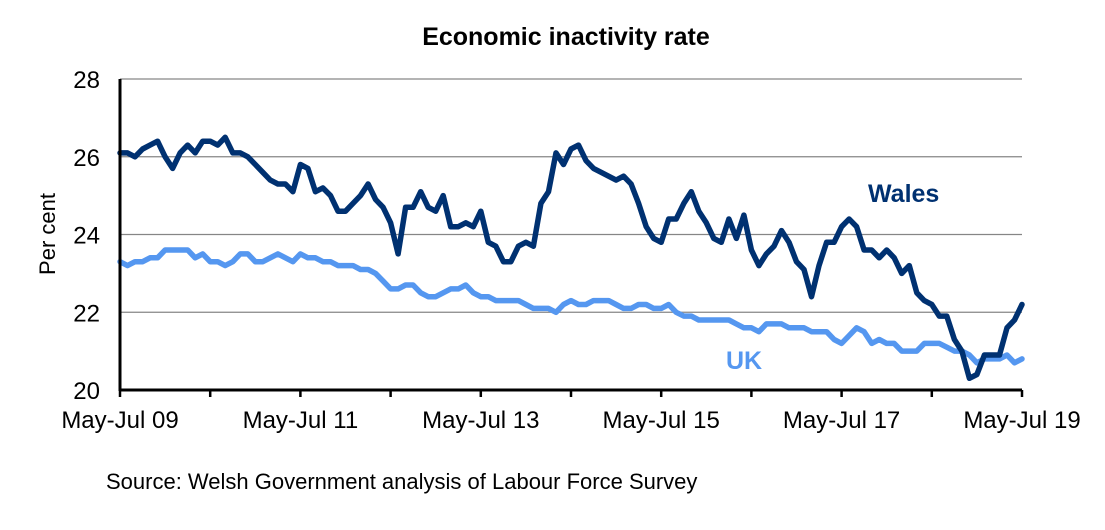  Describe the element at coordinates (480, 420) in the screenshot. I see `x-tick-label: May-Jul 13` at that location.